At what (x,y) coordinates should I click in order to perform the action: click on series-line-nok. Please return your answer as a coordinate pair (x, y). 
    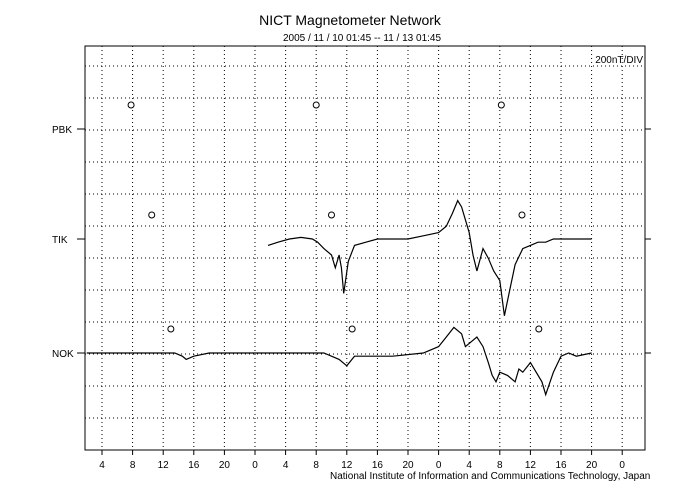
    Looking at the image, I should click on (339, 361).